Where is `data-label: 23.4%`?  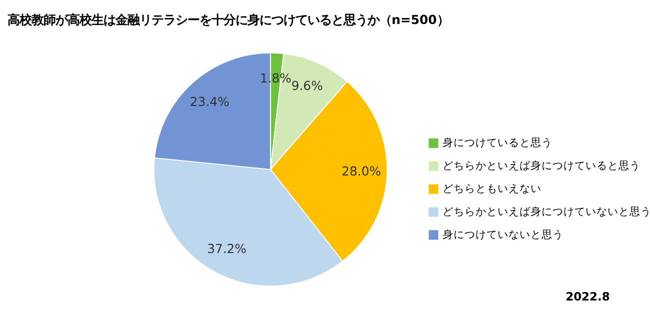 data-label: 23.4% is located at coordinates (210, 101).